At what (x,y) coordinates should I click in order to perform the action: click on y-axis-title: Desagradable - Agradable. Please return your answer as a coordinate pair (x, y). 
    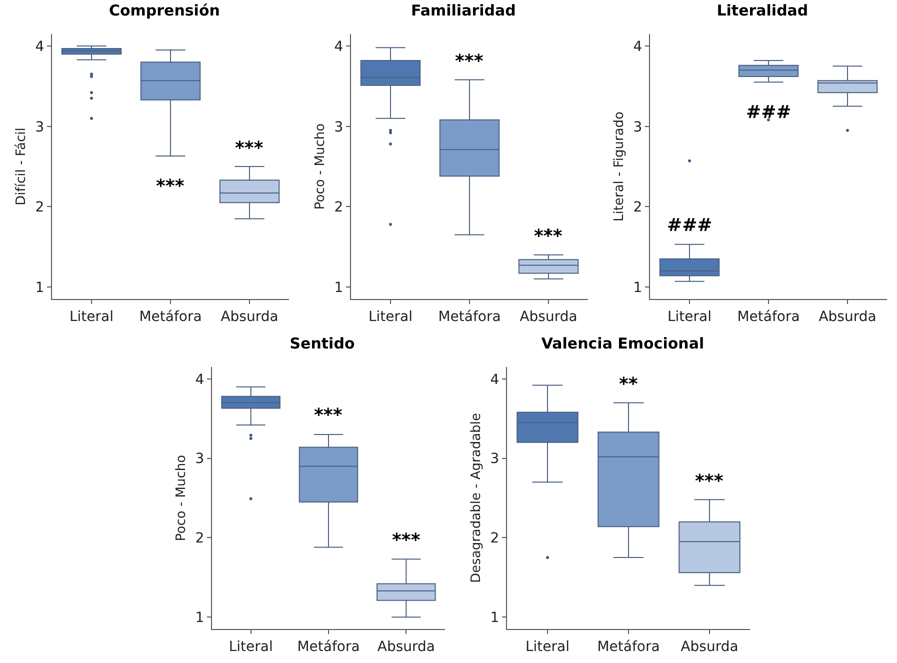
    Looking at the image, I should click on (476, 498).